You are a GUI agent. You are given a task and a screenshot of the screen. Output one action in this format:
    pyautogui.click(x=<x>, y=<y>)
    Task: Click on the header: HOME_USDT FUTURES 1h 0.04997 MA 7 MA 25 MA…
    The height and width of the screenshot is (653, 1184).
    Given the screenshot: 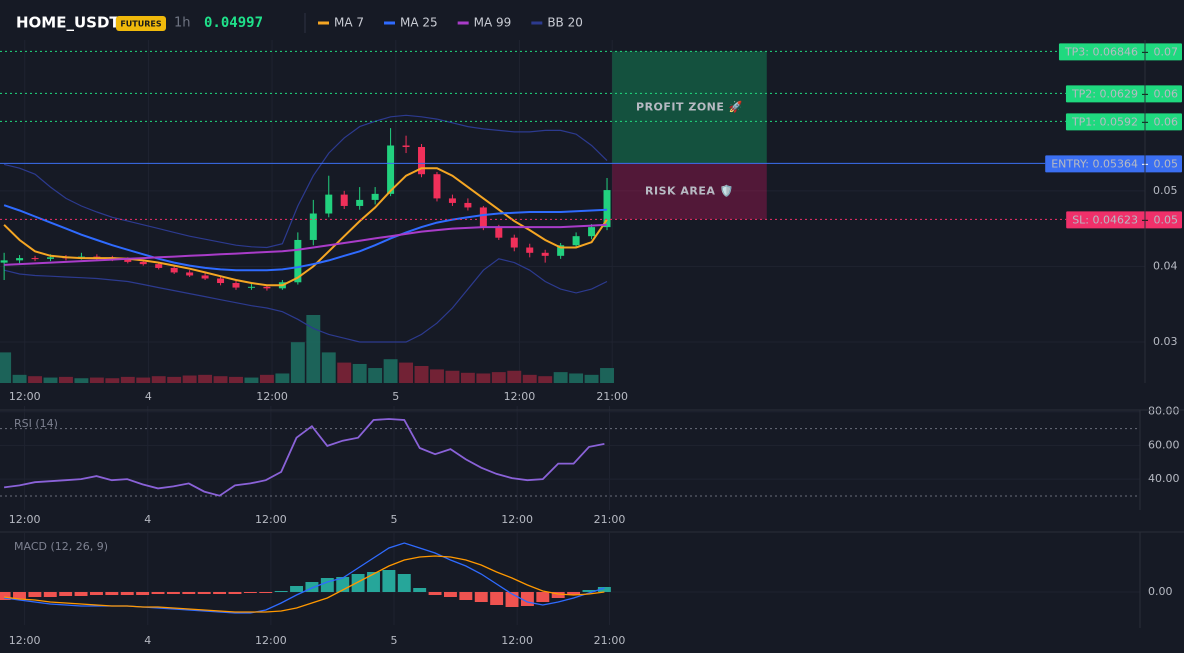 What is the action you would take?
    pyautogui.click(x=299, y=23)
    